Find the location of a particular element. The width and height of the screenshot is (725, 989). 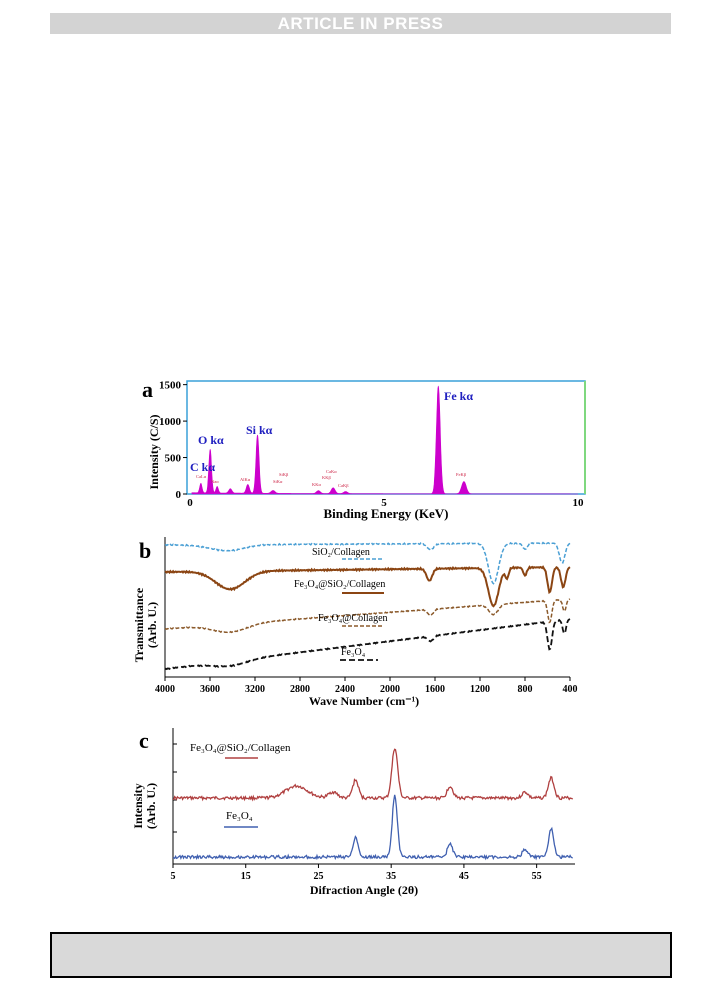

panel-b-x-tick-label: 2000 is located at coordinates (390, 689).